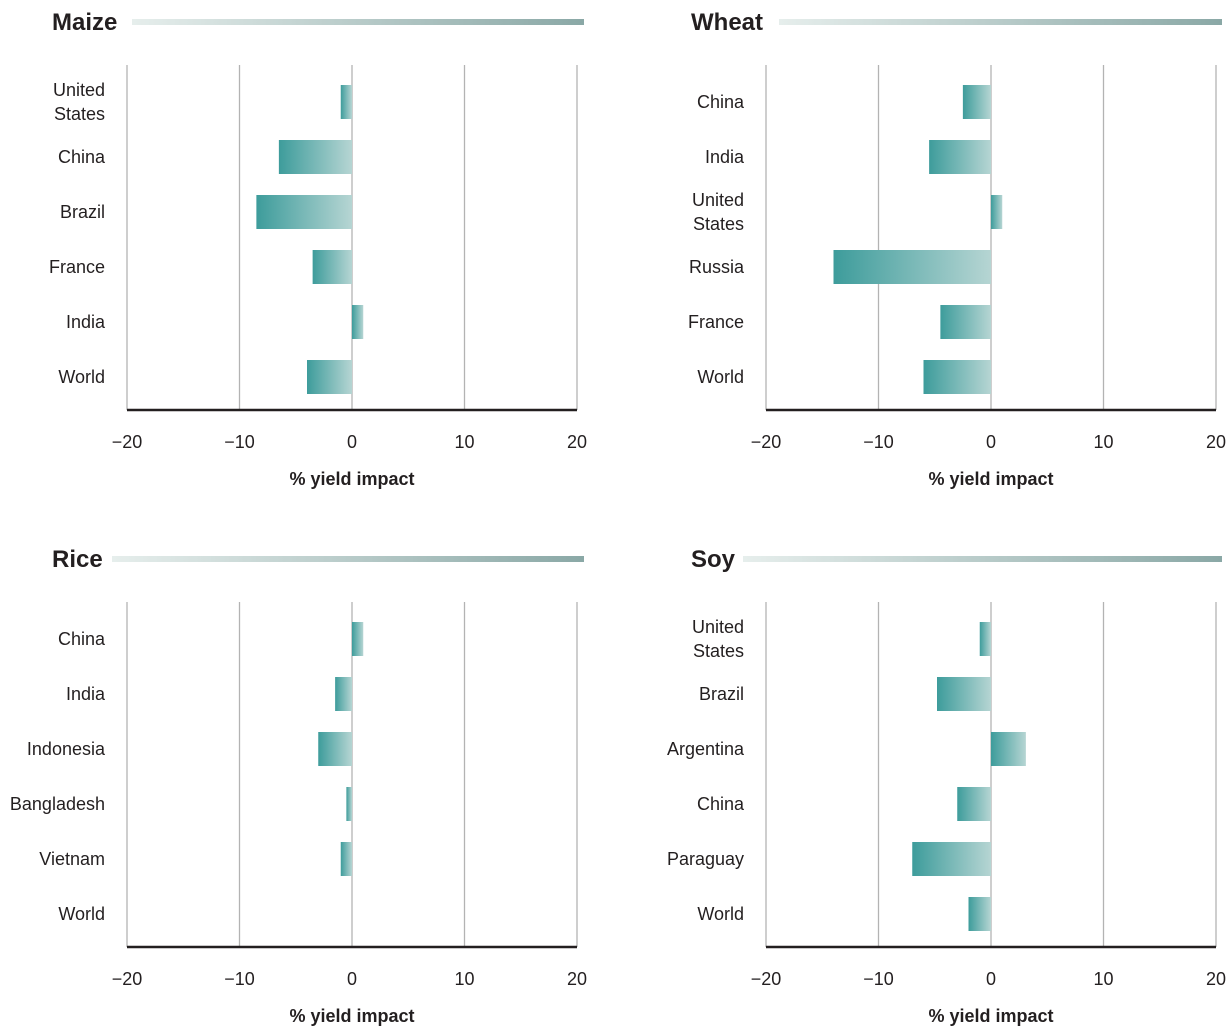  What do you see at coordinates (57, 804) in the screenshot?
I see `category-label: Bangladesh` at bounding box center [57, 804].